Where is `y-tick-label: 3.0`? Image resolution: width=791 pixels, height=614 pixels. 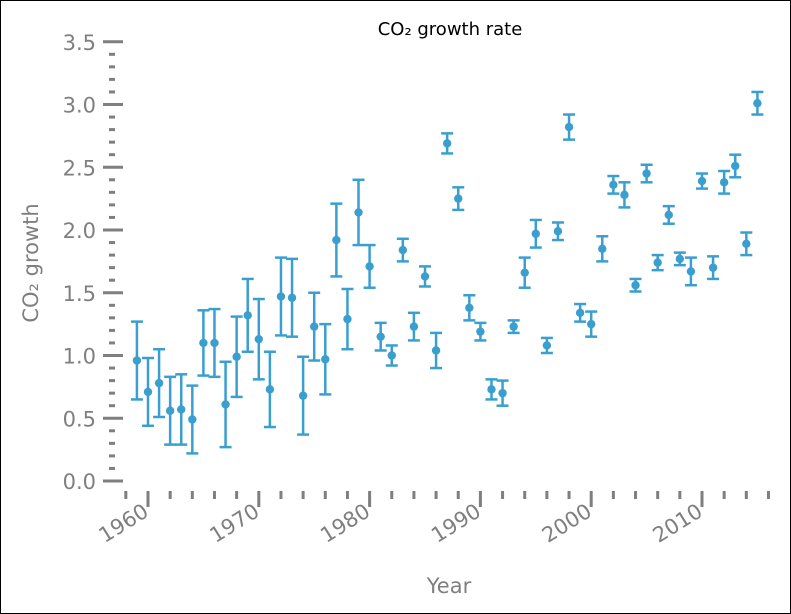
y-tick-label: 3.0 is located at coordinates (79, 106).